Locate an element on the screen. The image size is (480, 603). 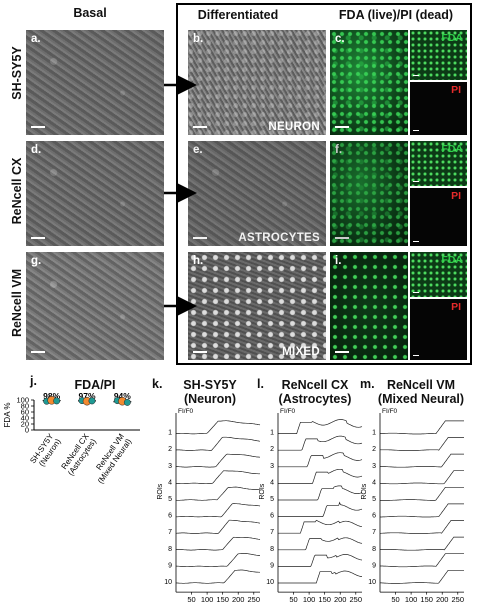
panel-letter-h: h. is located at coordinates (198, 261).